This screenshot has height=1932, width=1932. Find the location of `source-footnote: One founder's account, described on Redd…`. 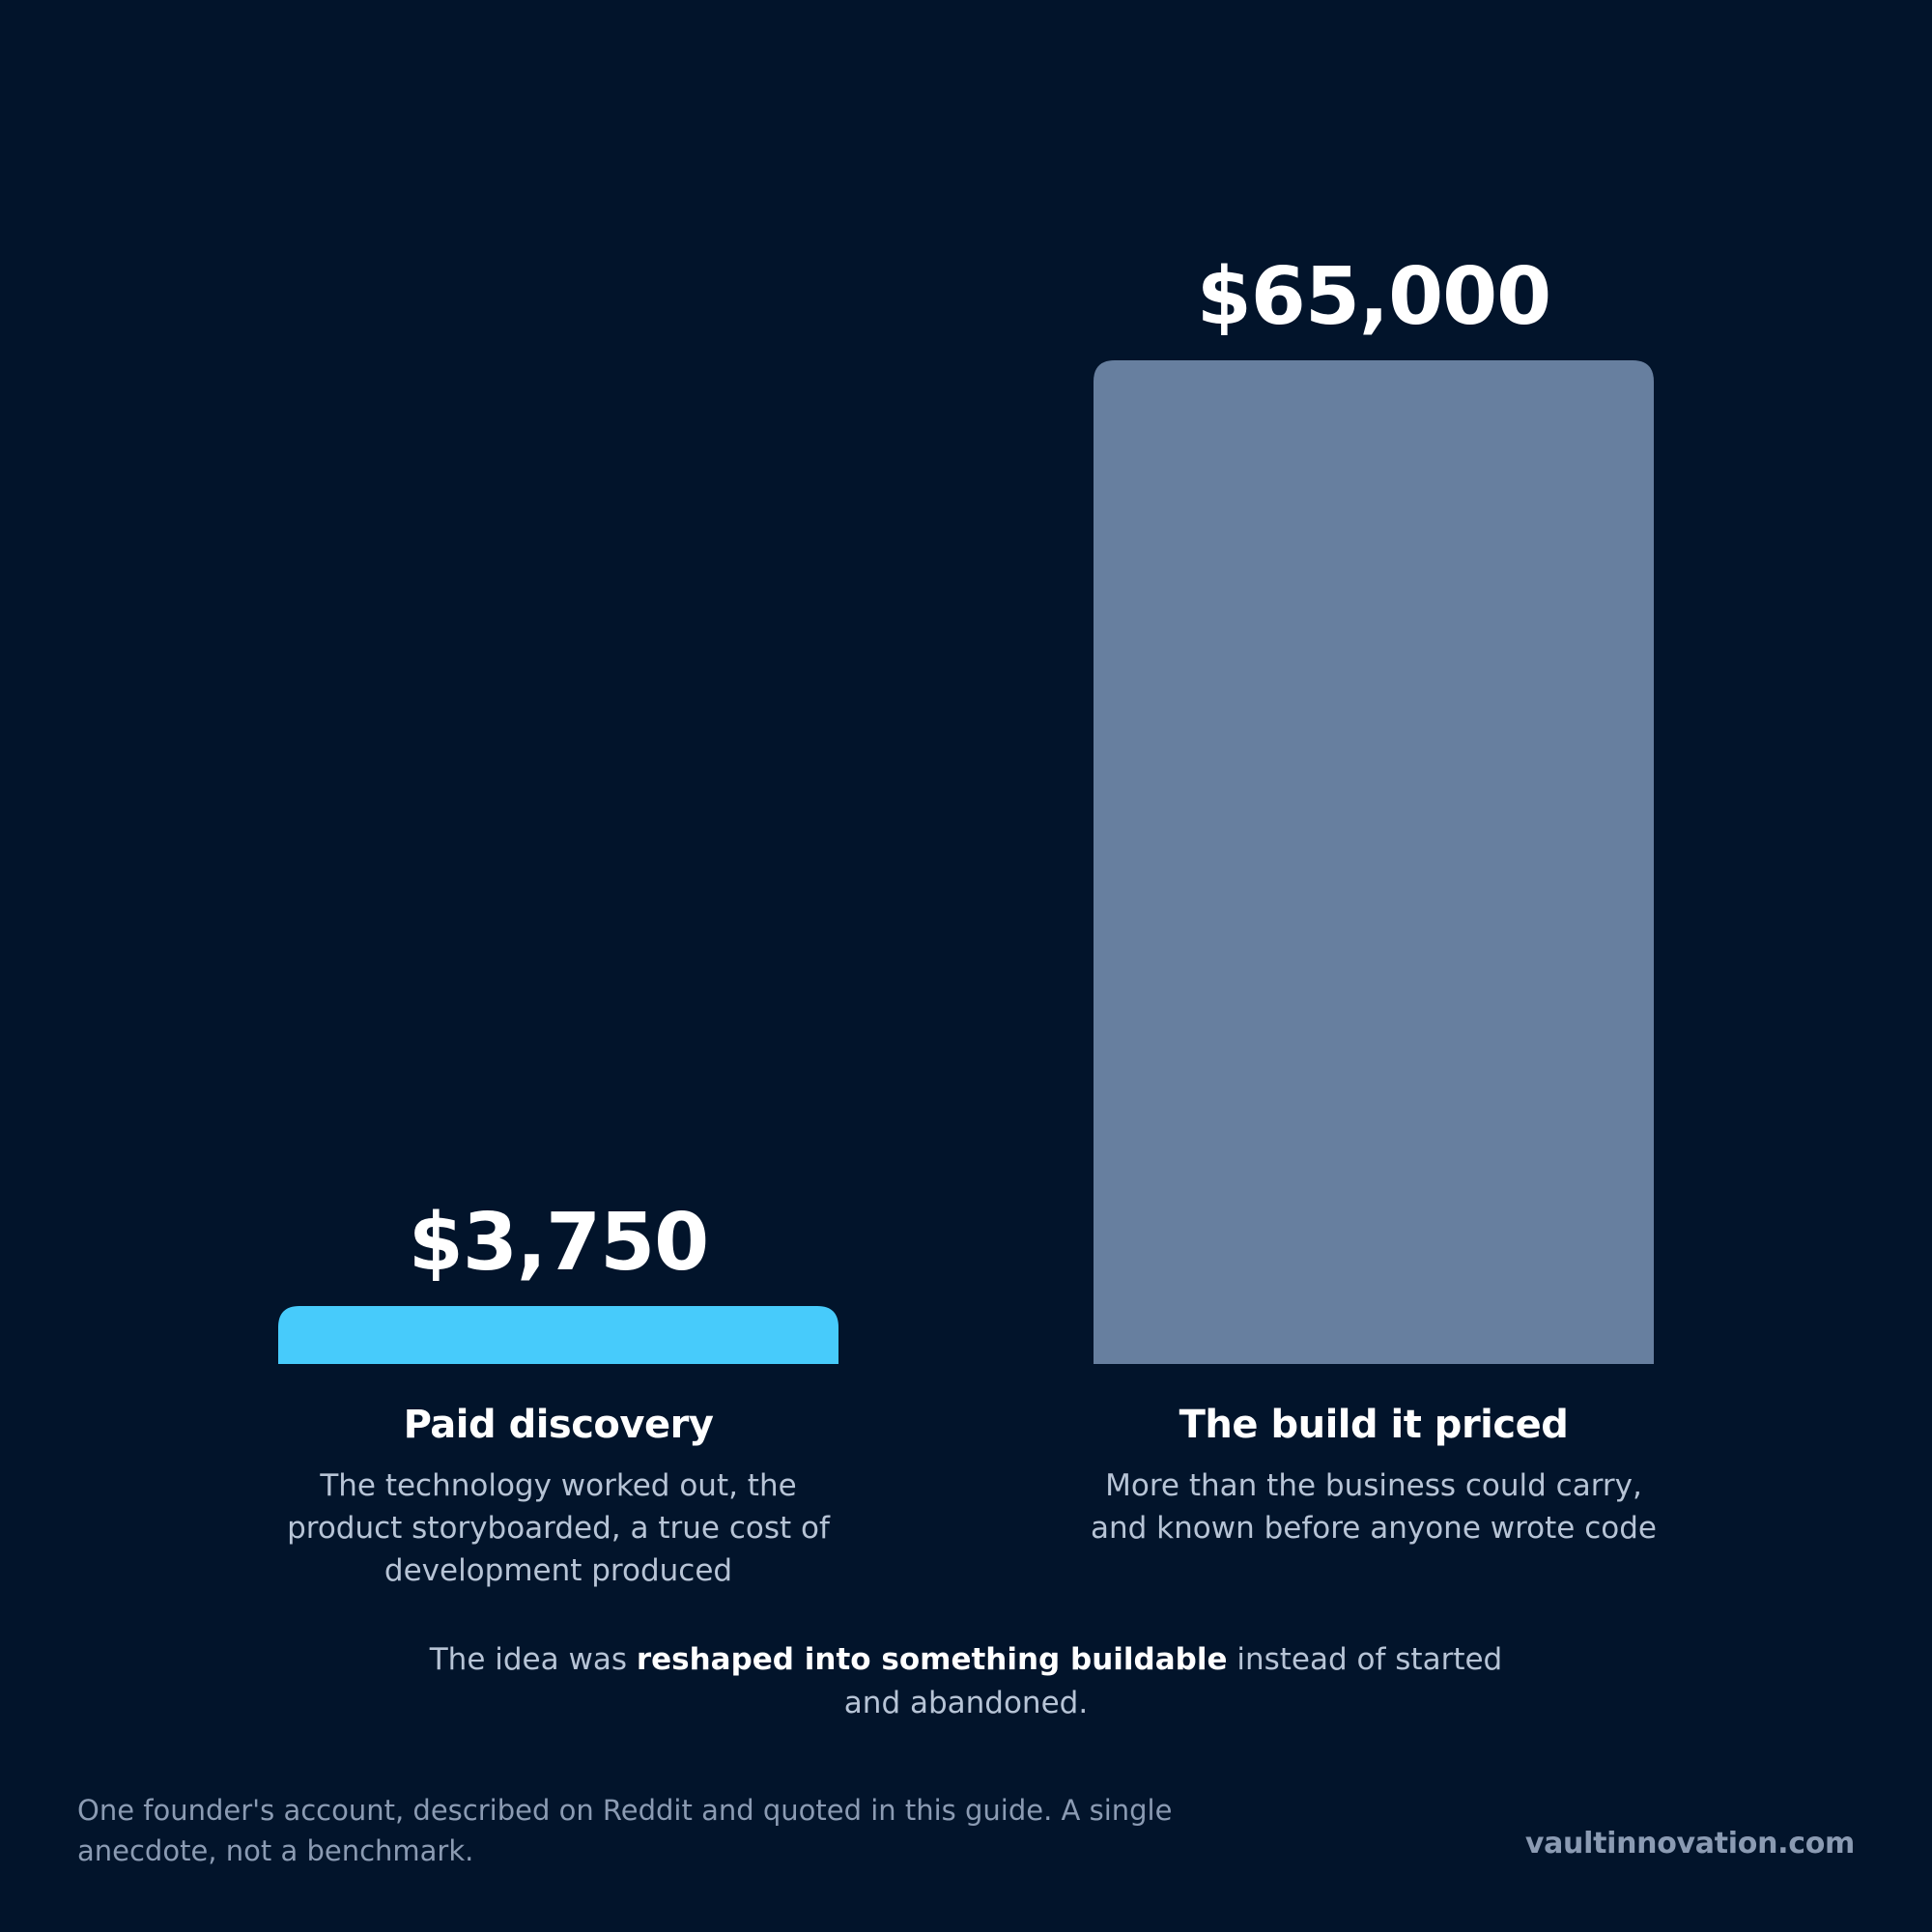

source-footnote: One founder's account, described on Redd… is located at coordinates (625, 1830).